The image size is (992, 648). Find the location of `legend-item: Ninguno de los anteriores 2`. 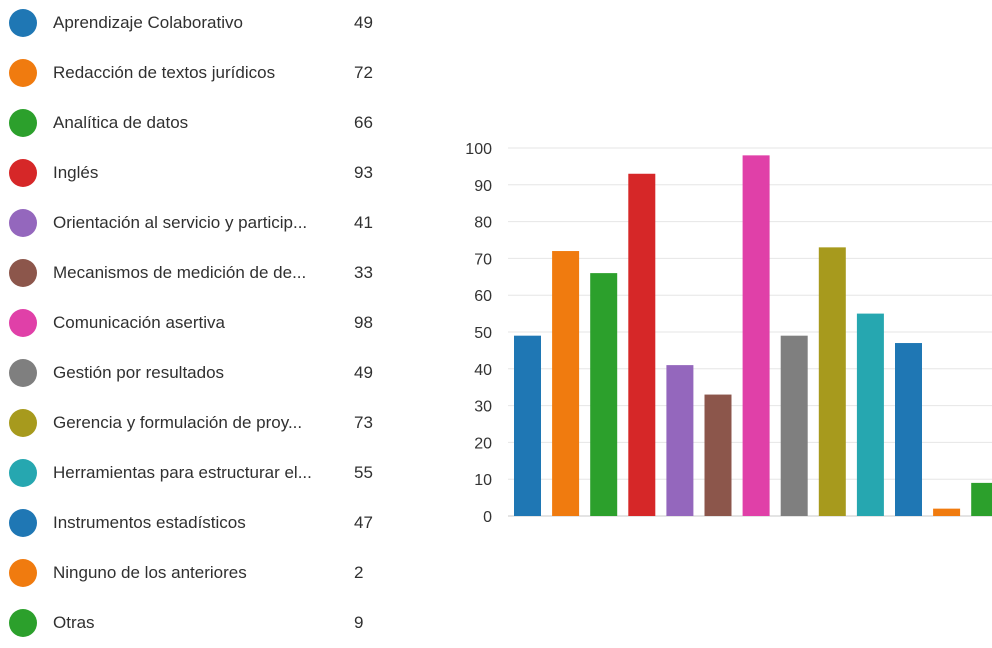

legend-item: Ninguno de los anteriores 2 is located at coordinates (200, 573).